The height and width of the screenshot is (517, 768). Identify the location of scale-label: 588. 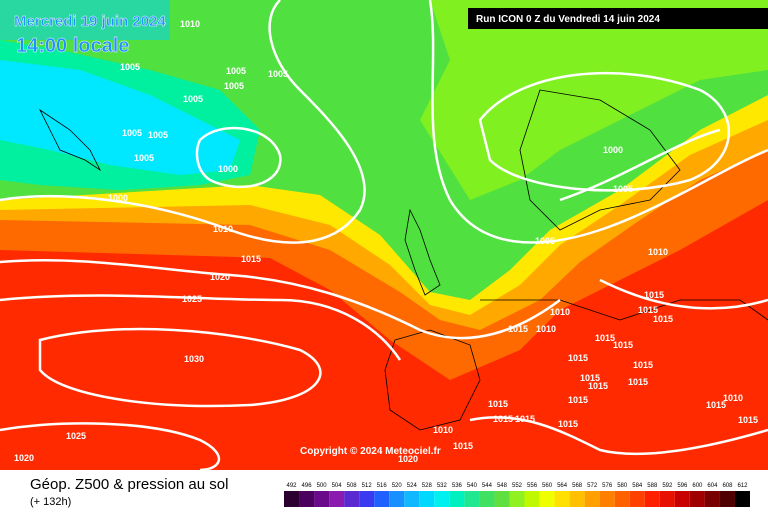
(652, 486).